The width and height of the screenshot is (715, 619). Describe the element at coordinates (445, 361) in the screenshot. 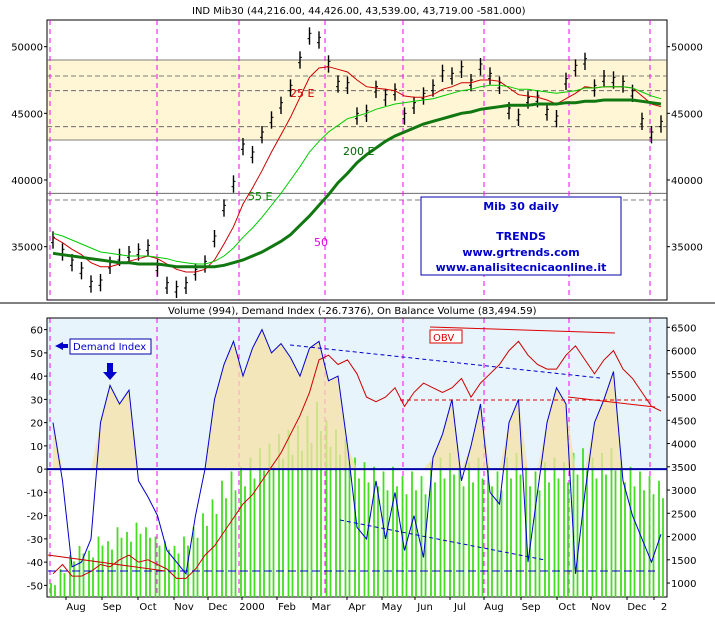

I see `demand-trendline` at that location.